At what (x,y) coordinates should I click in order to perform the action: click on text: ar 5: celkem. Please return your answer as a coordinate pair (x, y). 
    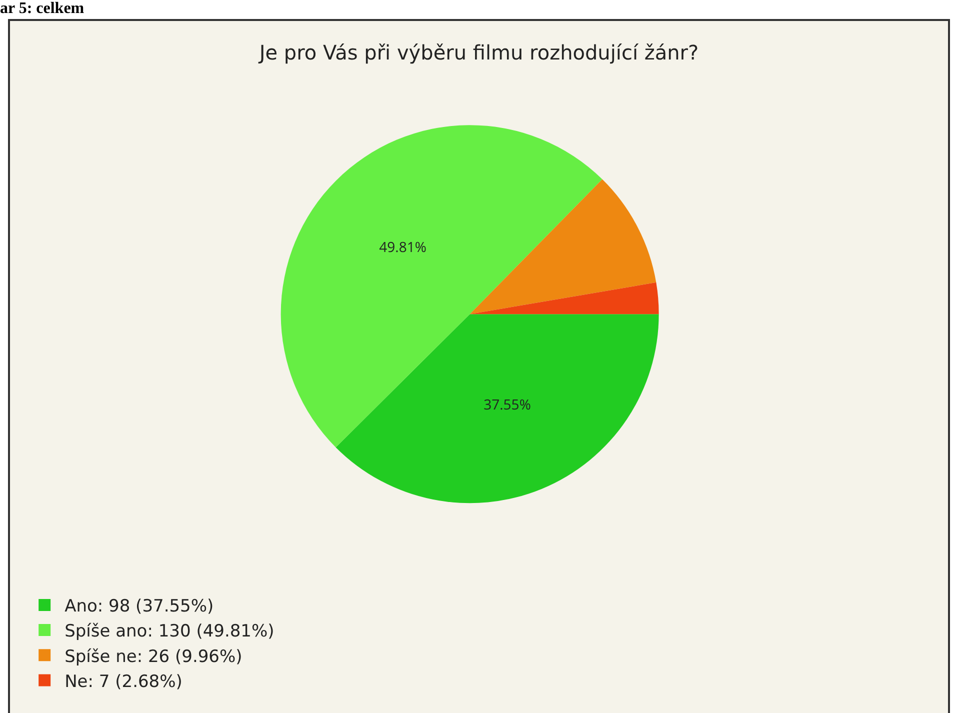
    Looking at the image, I should click on (42, 9).